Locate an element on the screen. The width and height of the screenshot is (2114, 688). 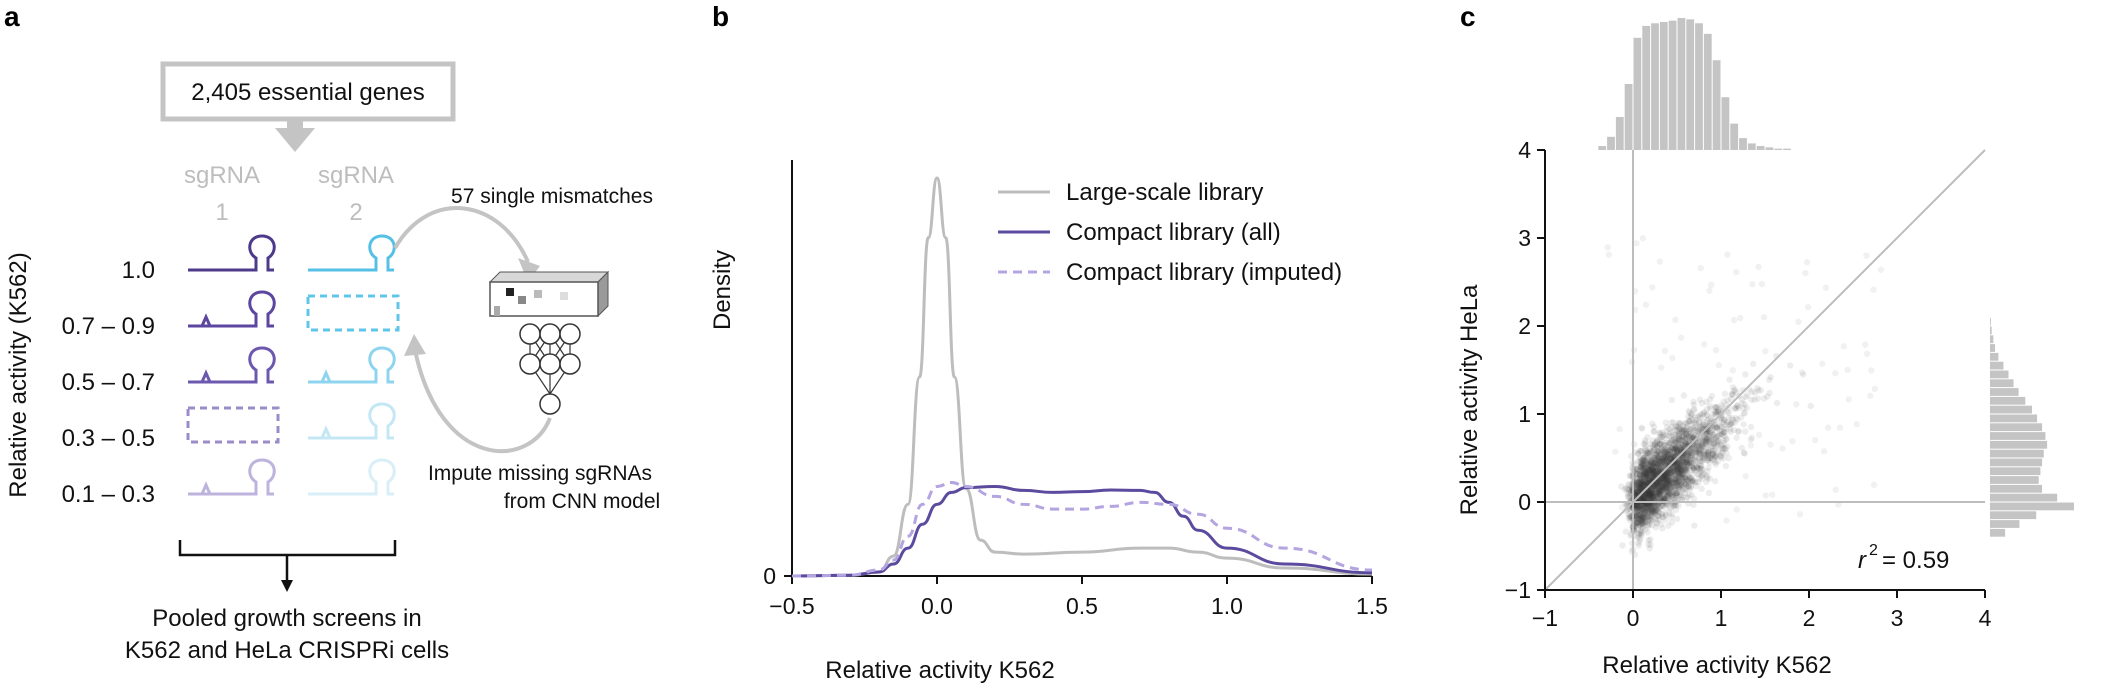
activity-row-label: 0.3 – 0.5 is located at coordinates (108, 438).